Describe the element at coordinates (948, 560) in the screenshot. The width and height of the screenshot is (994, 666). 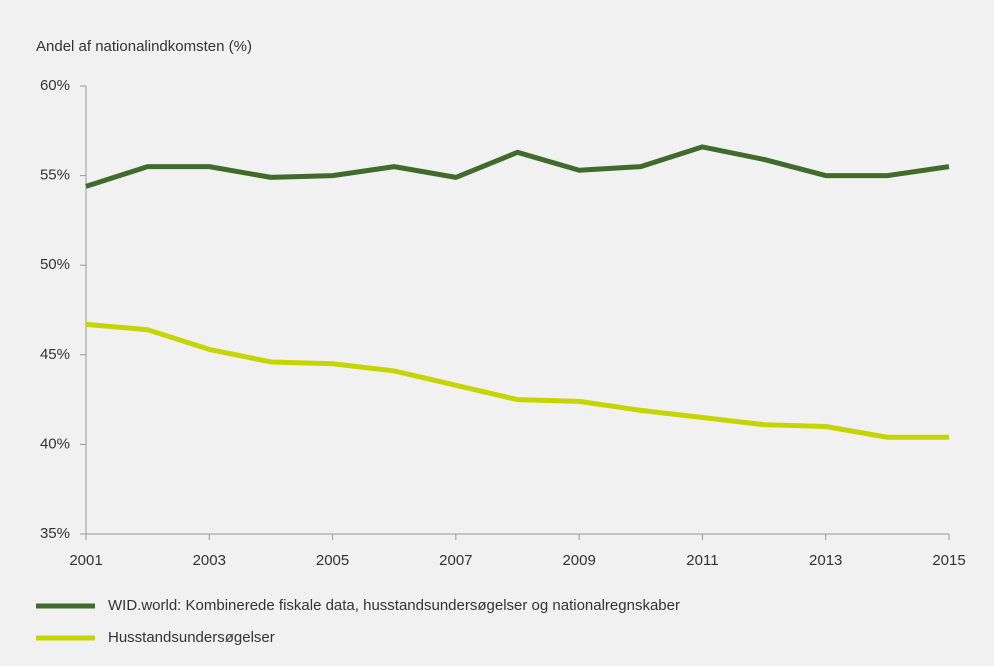
I see `x-tick-label: 2015` at that location.